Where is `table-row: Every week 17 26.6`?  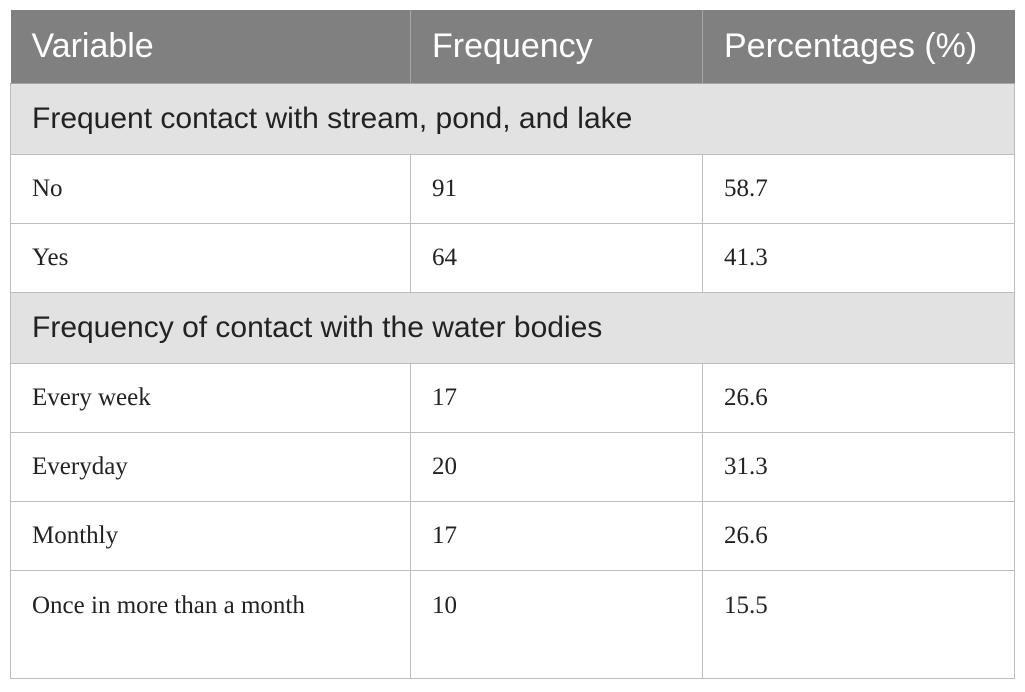
table-row: Every week 17 26.6 is located at coordinates (512, 397).